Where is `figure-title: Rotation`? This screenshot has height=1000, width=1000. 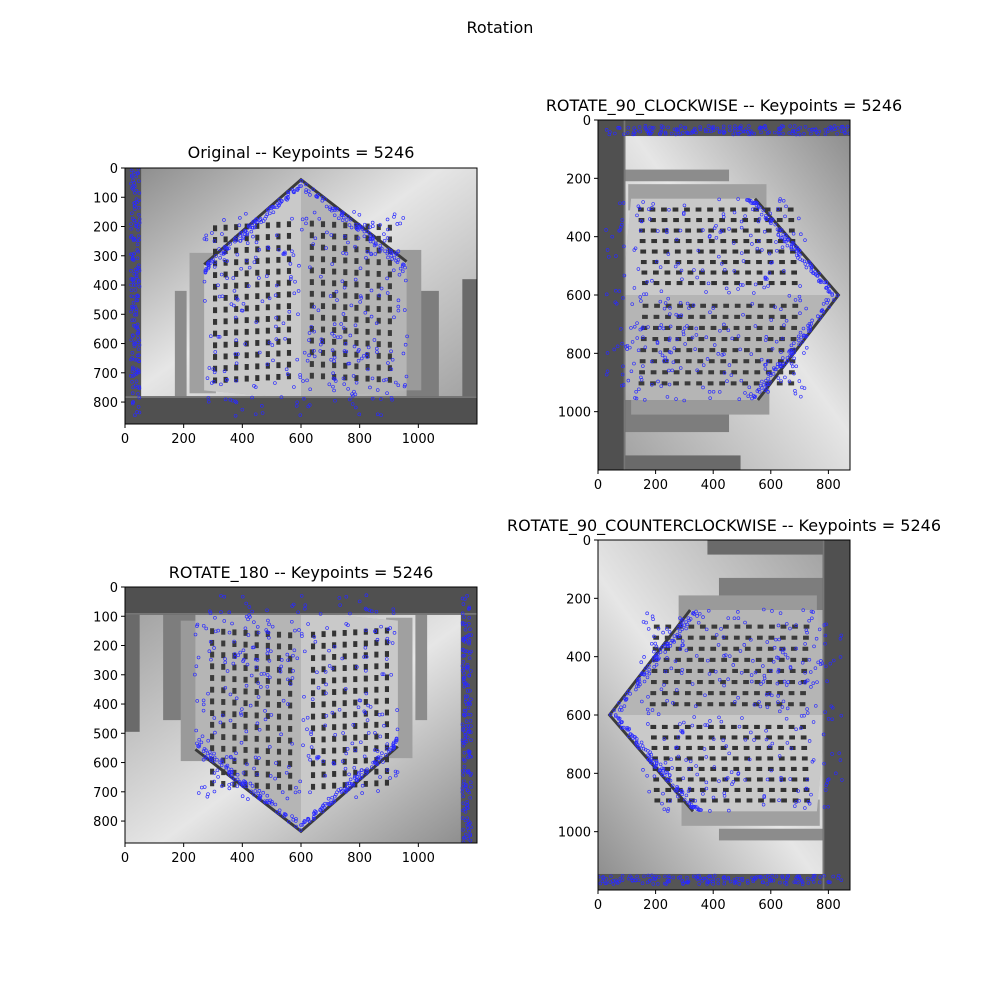
figure-title: Rotation is located at coordinates (500, 27).